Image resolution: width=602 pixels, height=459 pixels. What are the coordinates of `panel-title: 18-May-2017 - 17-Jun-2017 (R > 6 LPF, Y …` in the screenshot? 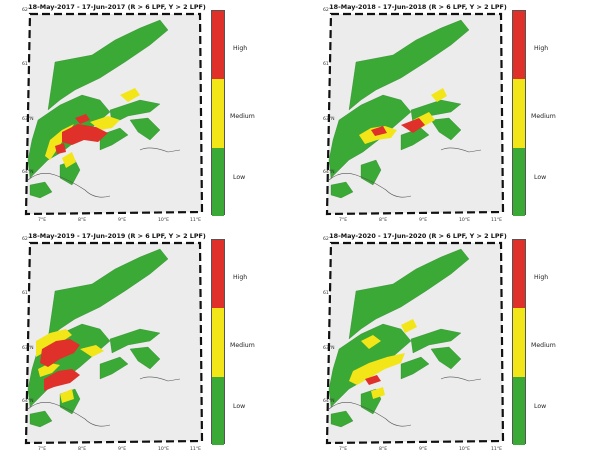 It's located at (117, 7).